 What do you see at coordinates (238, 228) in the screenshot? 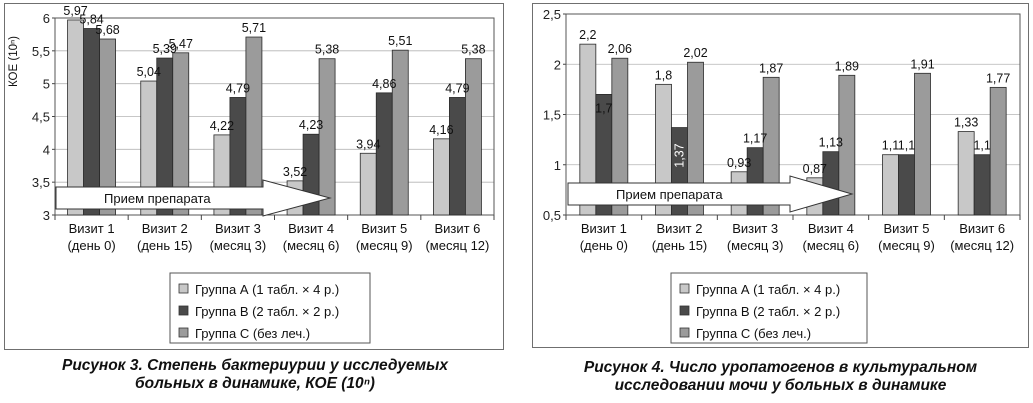
I see `fig3-category-label: Визит 3` at bounding box center [238, 228].